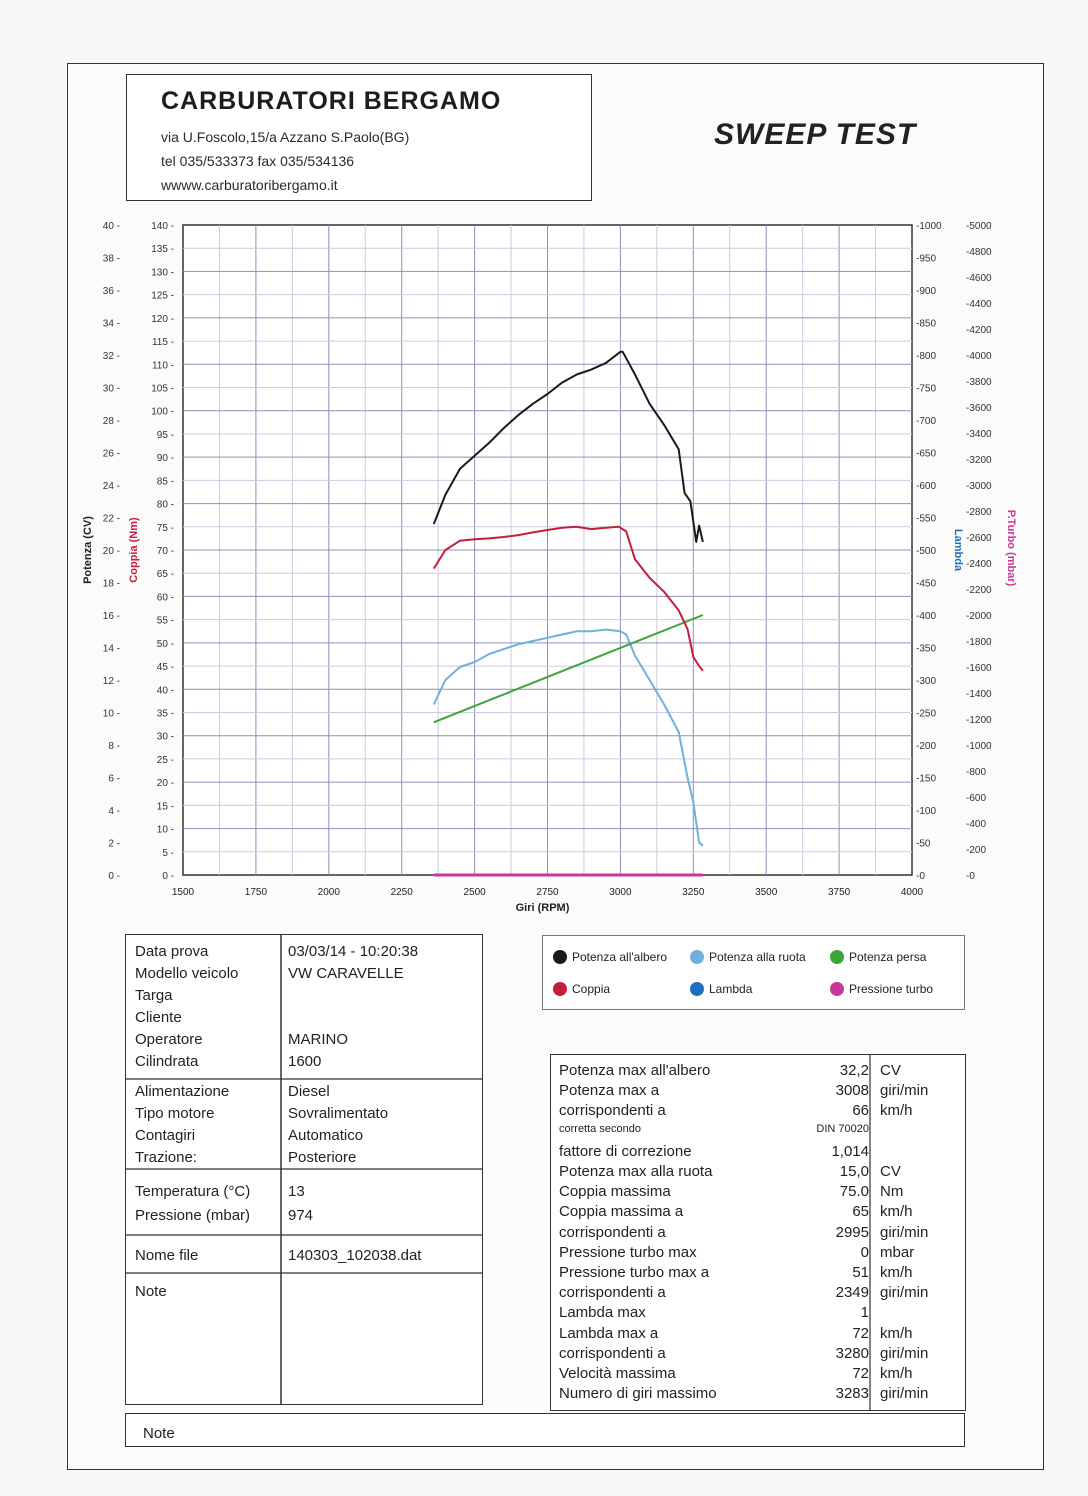 This screenshot has height=1496, width=1088. Describe the element at coordinates (617, 1373) in the screenshot. I see `result-label: Velocità massima` at that location.